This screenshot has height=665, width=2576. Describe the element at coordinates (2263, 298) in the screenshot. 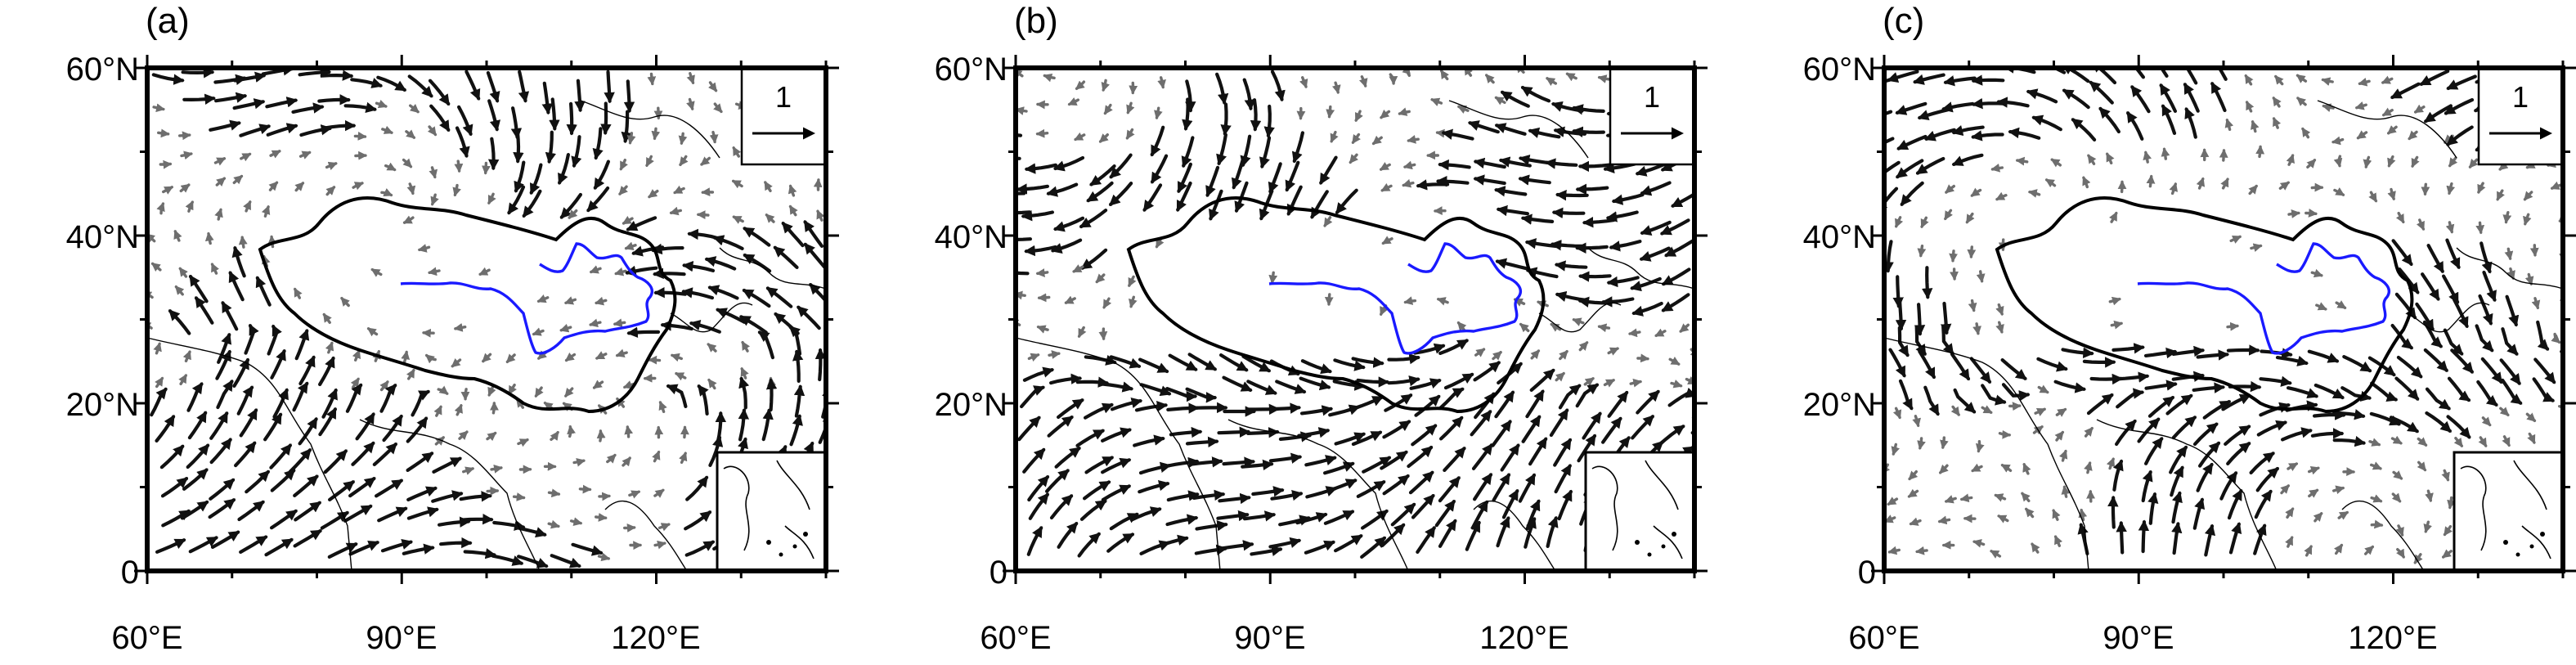

I see `river` at that location.